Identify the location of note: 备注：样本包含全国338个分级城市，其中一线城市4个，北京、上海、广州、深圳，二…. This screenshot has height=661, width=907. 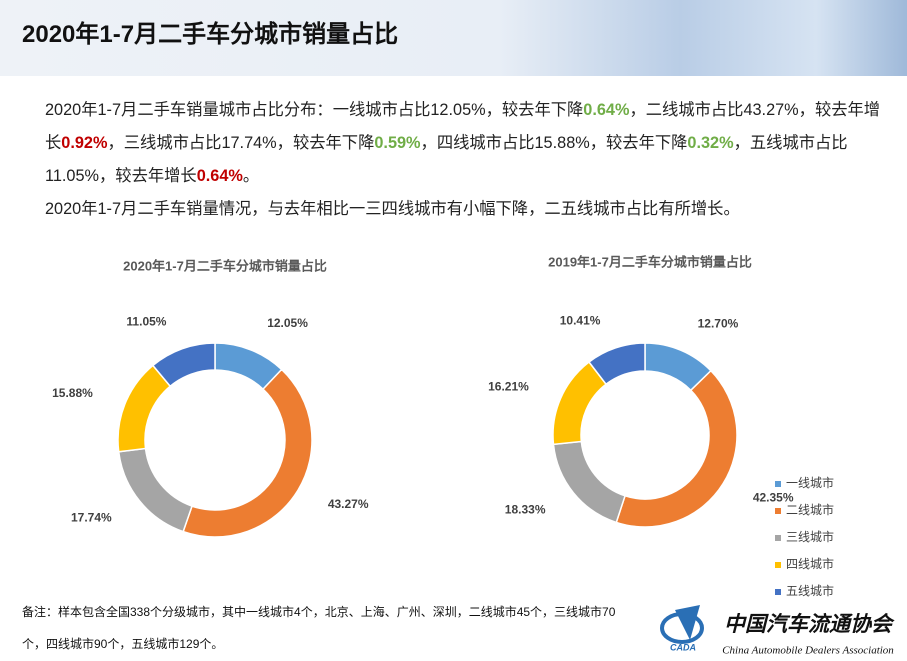
(319, 628).